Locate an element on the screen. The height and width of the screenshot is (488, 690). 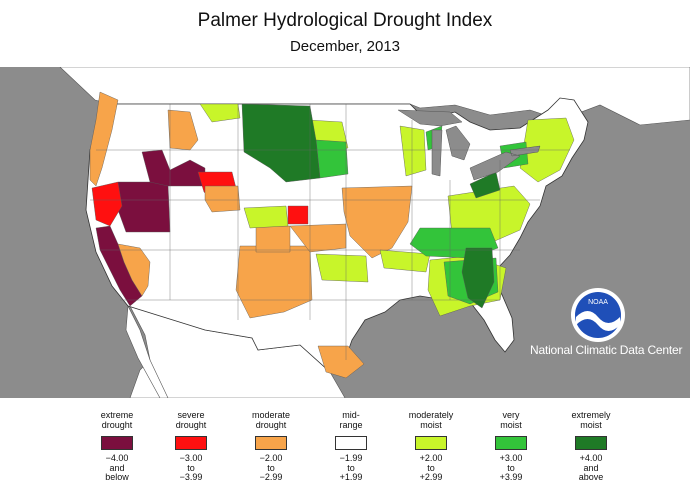
legend-range-line: −2.00 is located at coordinates (271, 458).